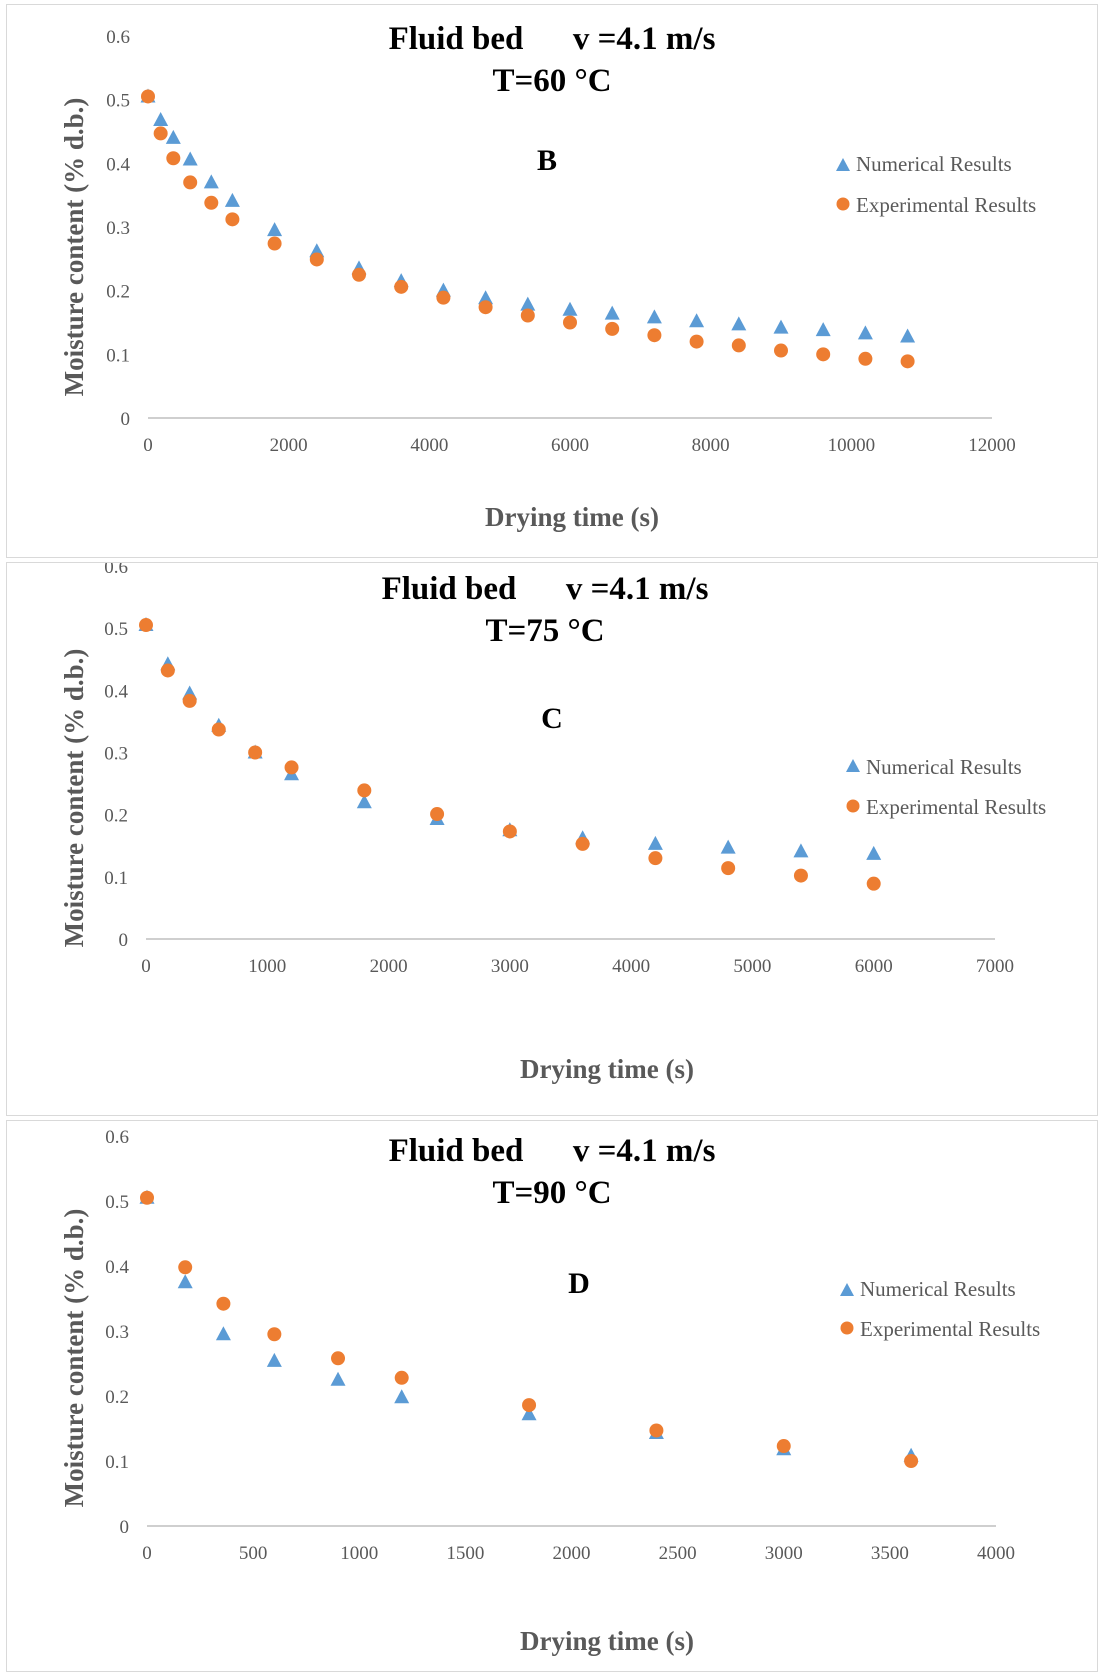 The width and height of the screenshot is (1104, 1675). I want to click on x-tick-label: 3000, so click(510, 966).